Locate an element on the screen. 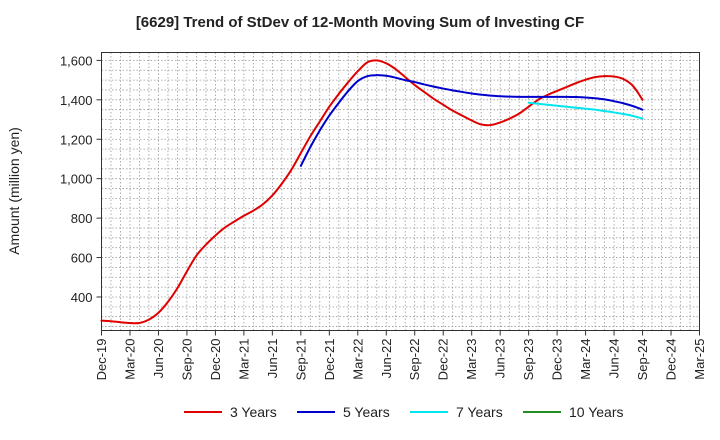  x-tick-label: Sep-22 is located at coordinates (414, 360).